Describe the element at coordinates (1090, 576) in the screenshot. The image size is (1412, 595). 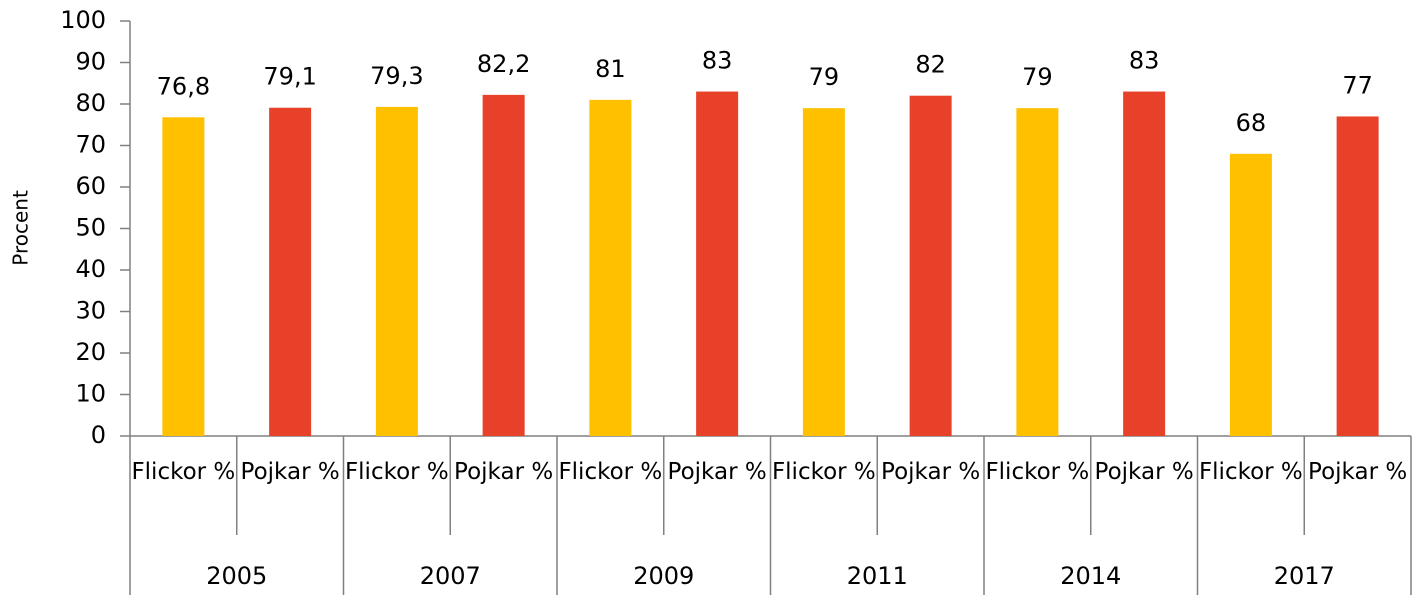
I see `group-label: 2014` at that location.